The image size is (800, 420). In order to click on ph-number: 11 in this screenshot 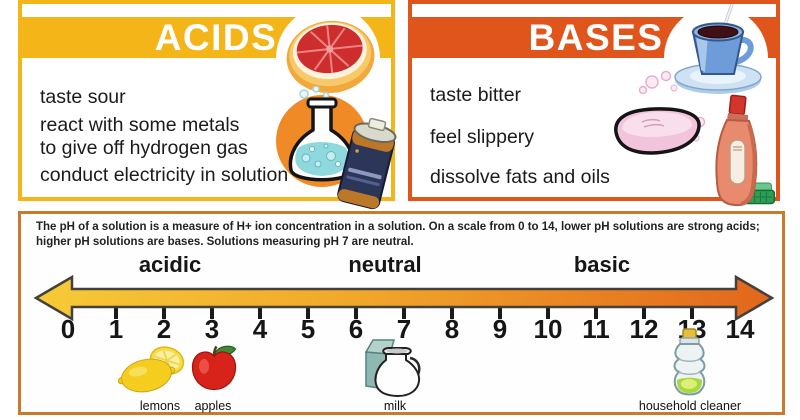, I will do `click(596, 329)`.